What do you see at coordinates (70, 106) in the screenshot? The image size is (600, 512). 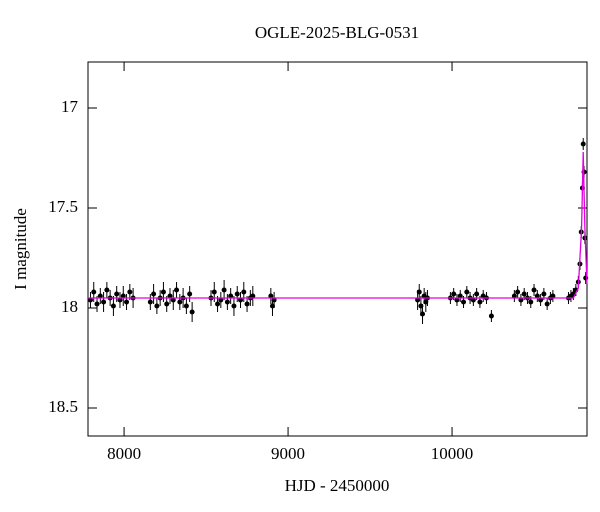 I see `y-tick-label: 17` at bounding box center [70, 106].